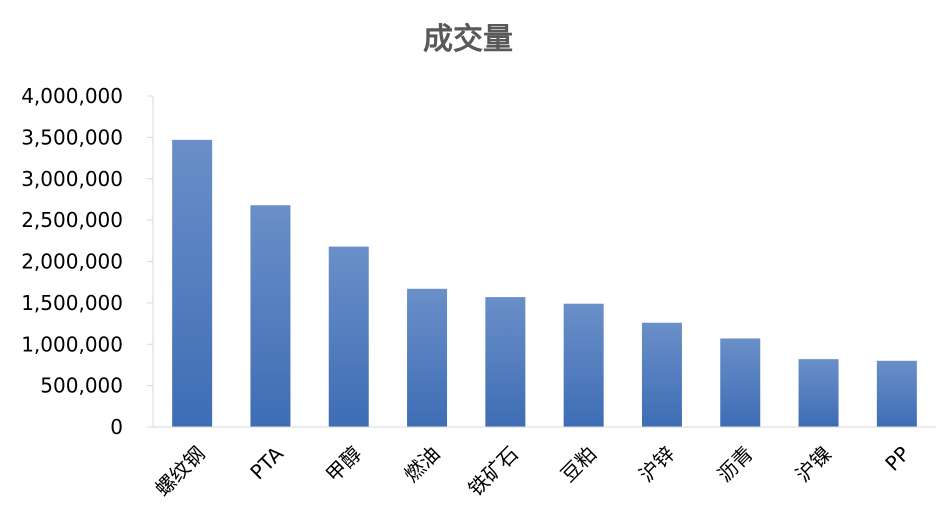 The image size is (936, 515). Describe the element at coordinates (897, 459) in the screenshot. I see `x-tick-label: PP` at that location.